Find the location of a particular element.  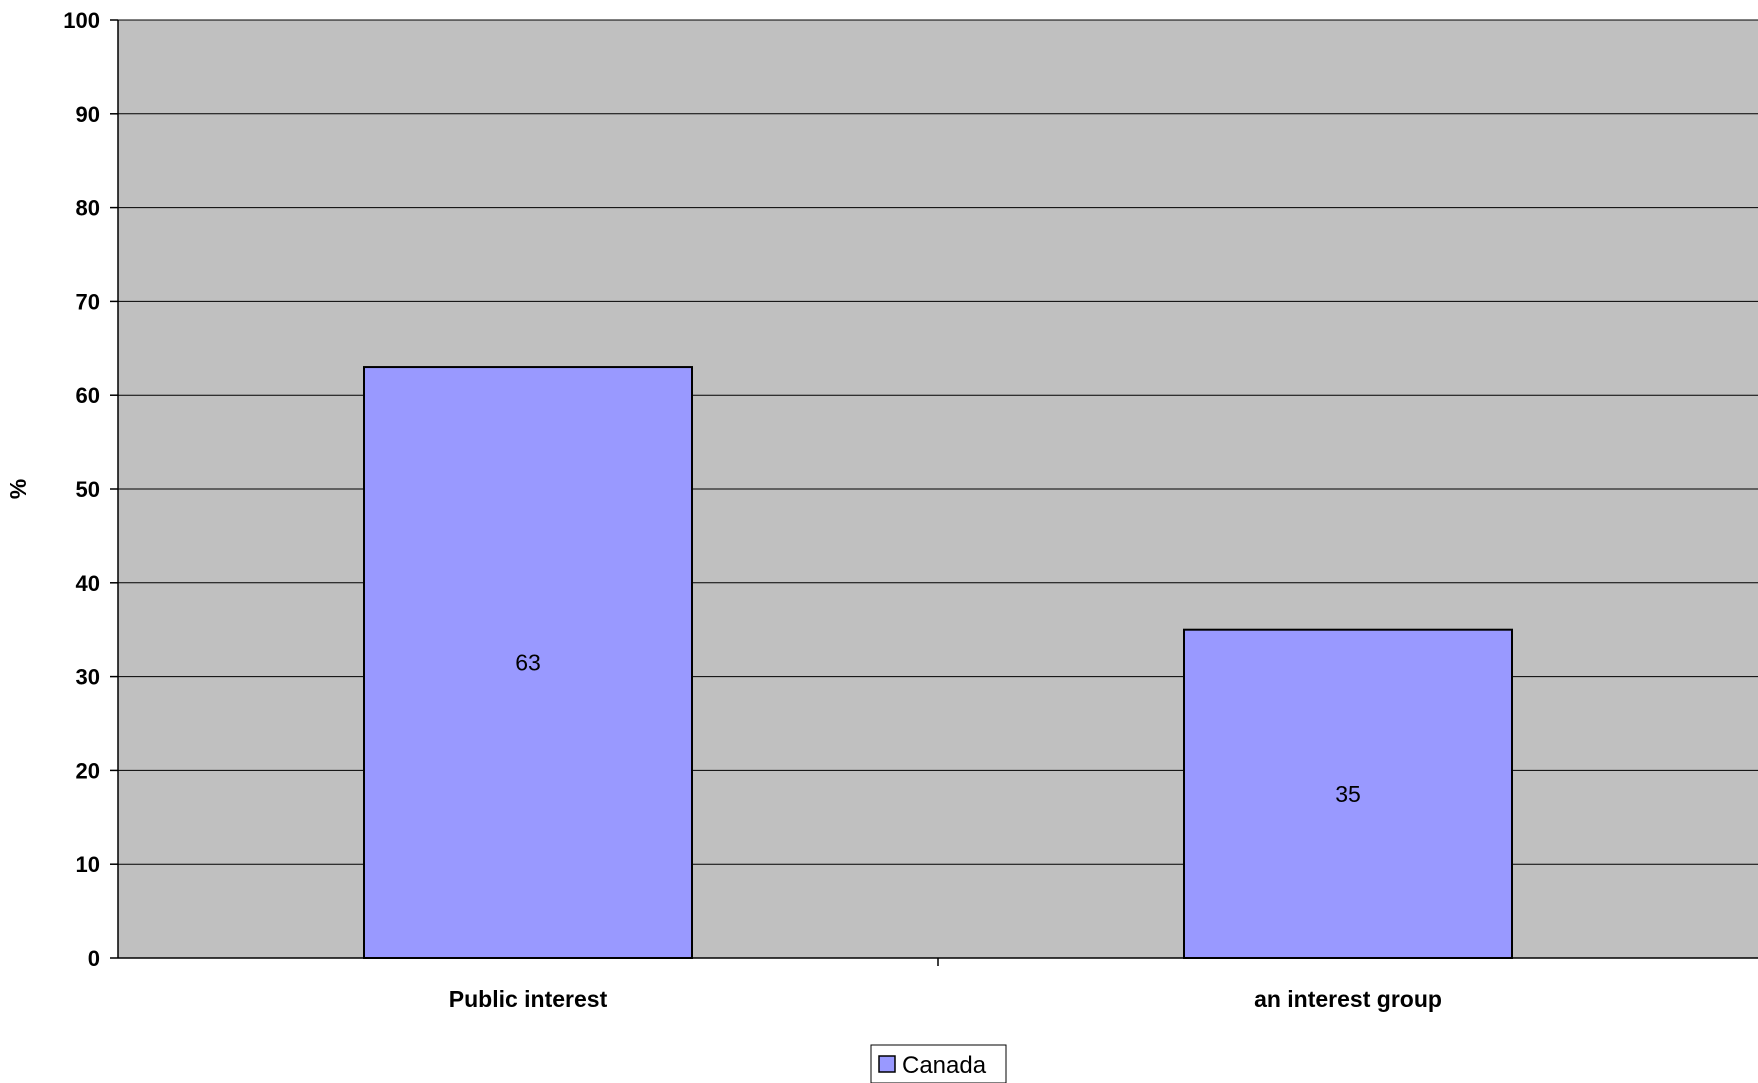

x-categories: Public interest an interest group is located at coordinates (945, 985).